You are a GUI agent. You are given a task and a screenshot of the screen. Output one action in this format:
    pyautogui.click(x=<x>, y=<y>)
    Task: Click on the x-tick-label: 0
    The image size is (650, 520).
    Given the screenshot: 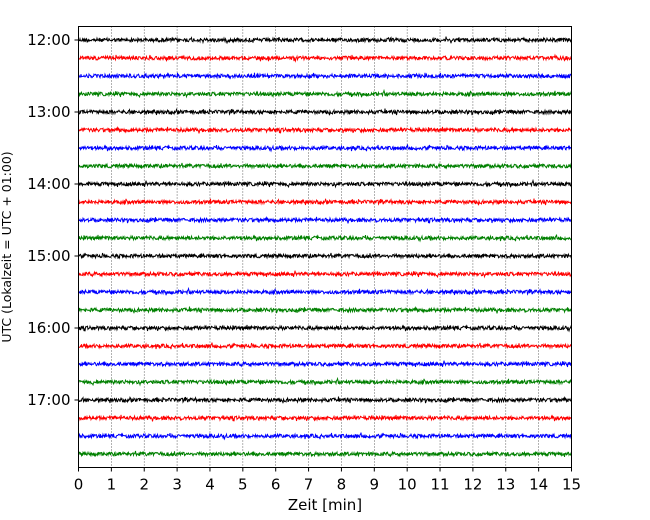 What is the action you would take?
    pyautogui.click(x=79, y=485)
    